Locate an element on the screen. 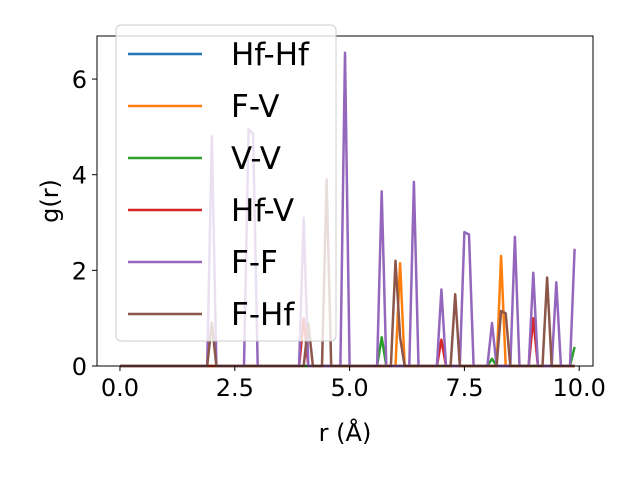 The width and height of the screenshot is (640, 480). x-tick-label: 5.0 is located at coordinates (350, 388).